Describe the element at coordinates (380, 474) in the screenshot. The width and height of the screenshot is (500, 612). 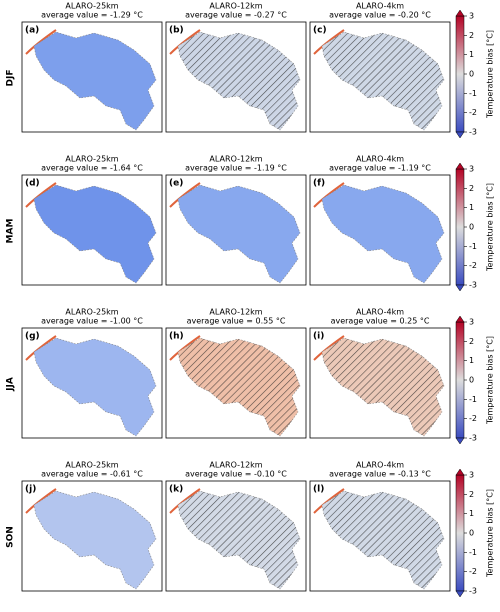
I see `panel-average: average value = -0.13 °C` at that location.